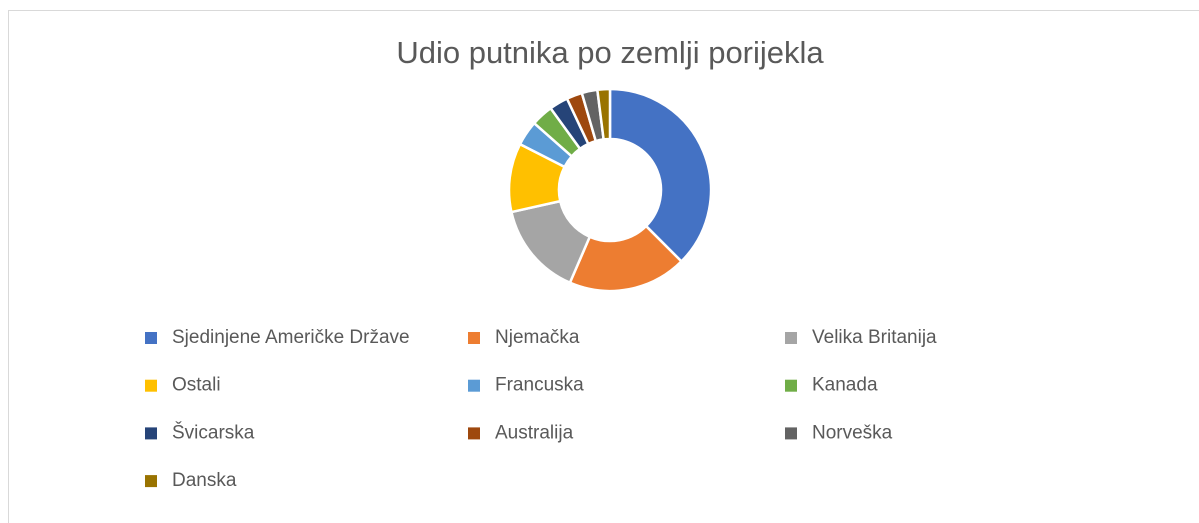  I want to click on legend-label: Kanada, so click(845, 385).